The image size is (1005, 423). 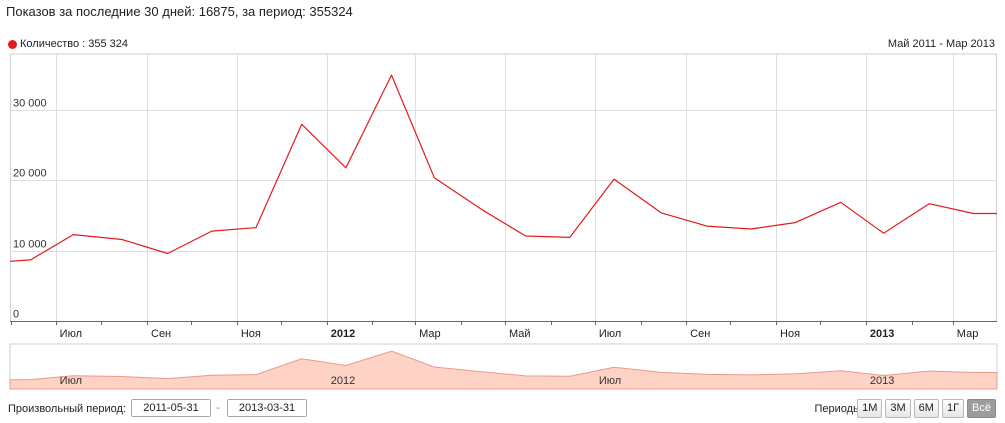 What do you see at coordinates (12, 44) in the screenshot?
I see `legend-marker-icon` at bounding box center [12, 44].